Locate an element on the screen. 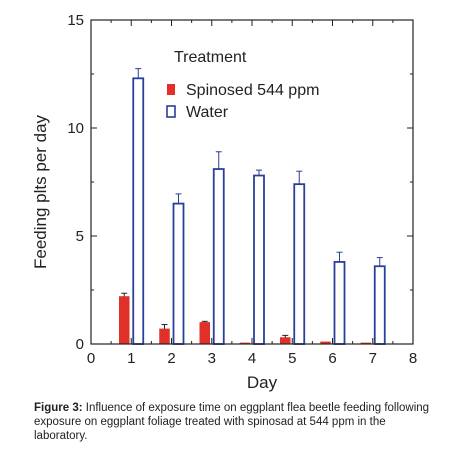  caption-label: Figure 3: is located at coordinates (58, 408).